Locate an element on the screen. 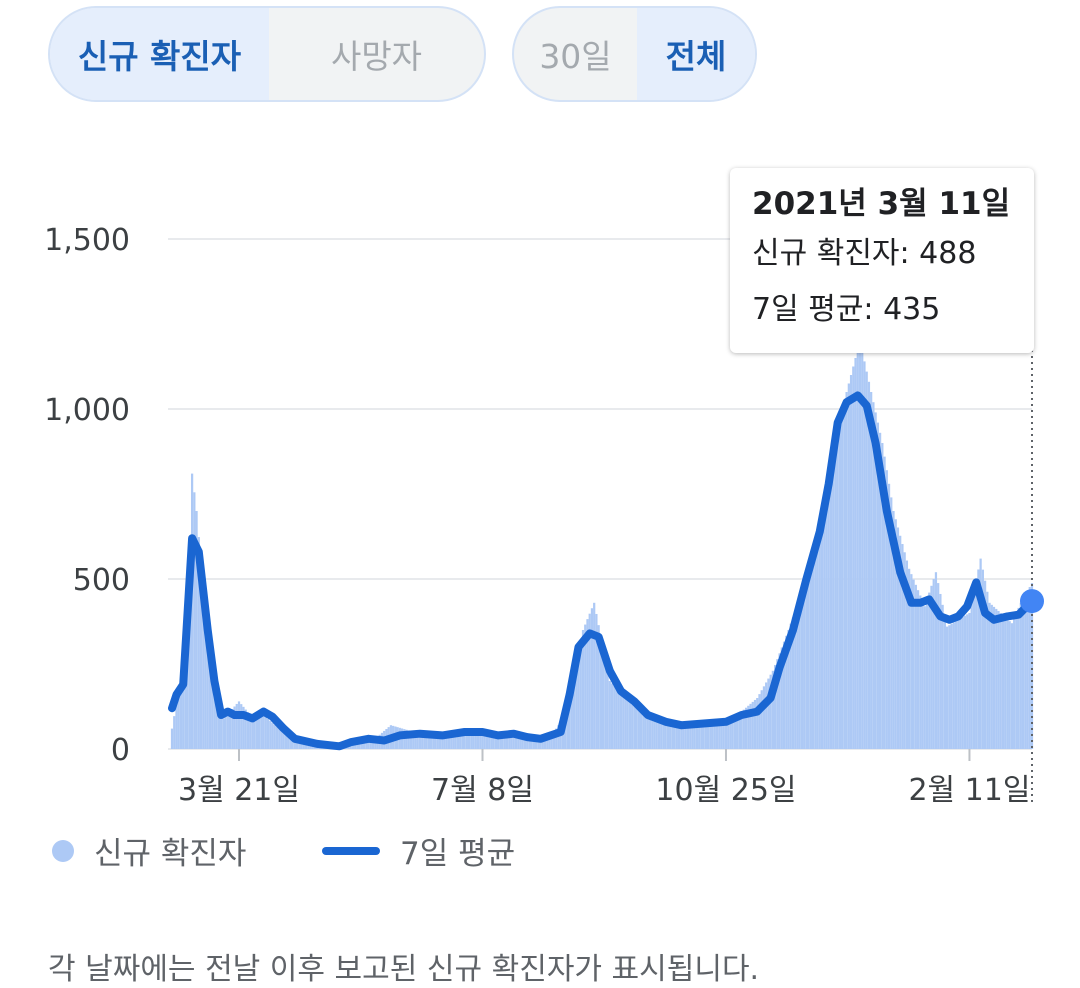 This screenshot has width=1080, height=988. legend-cases-label: 신규 확진자 is located at coordinates (170, 854).